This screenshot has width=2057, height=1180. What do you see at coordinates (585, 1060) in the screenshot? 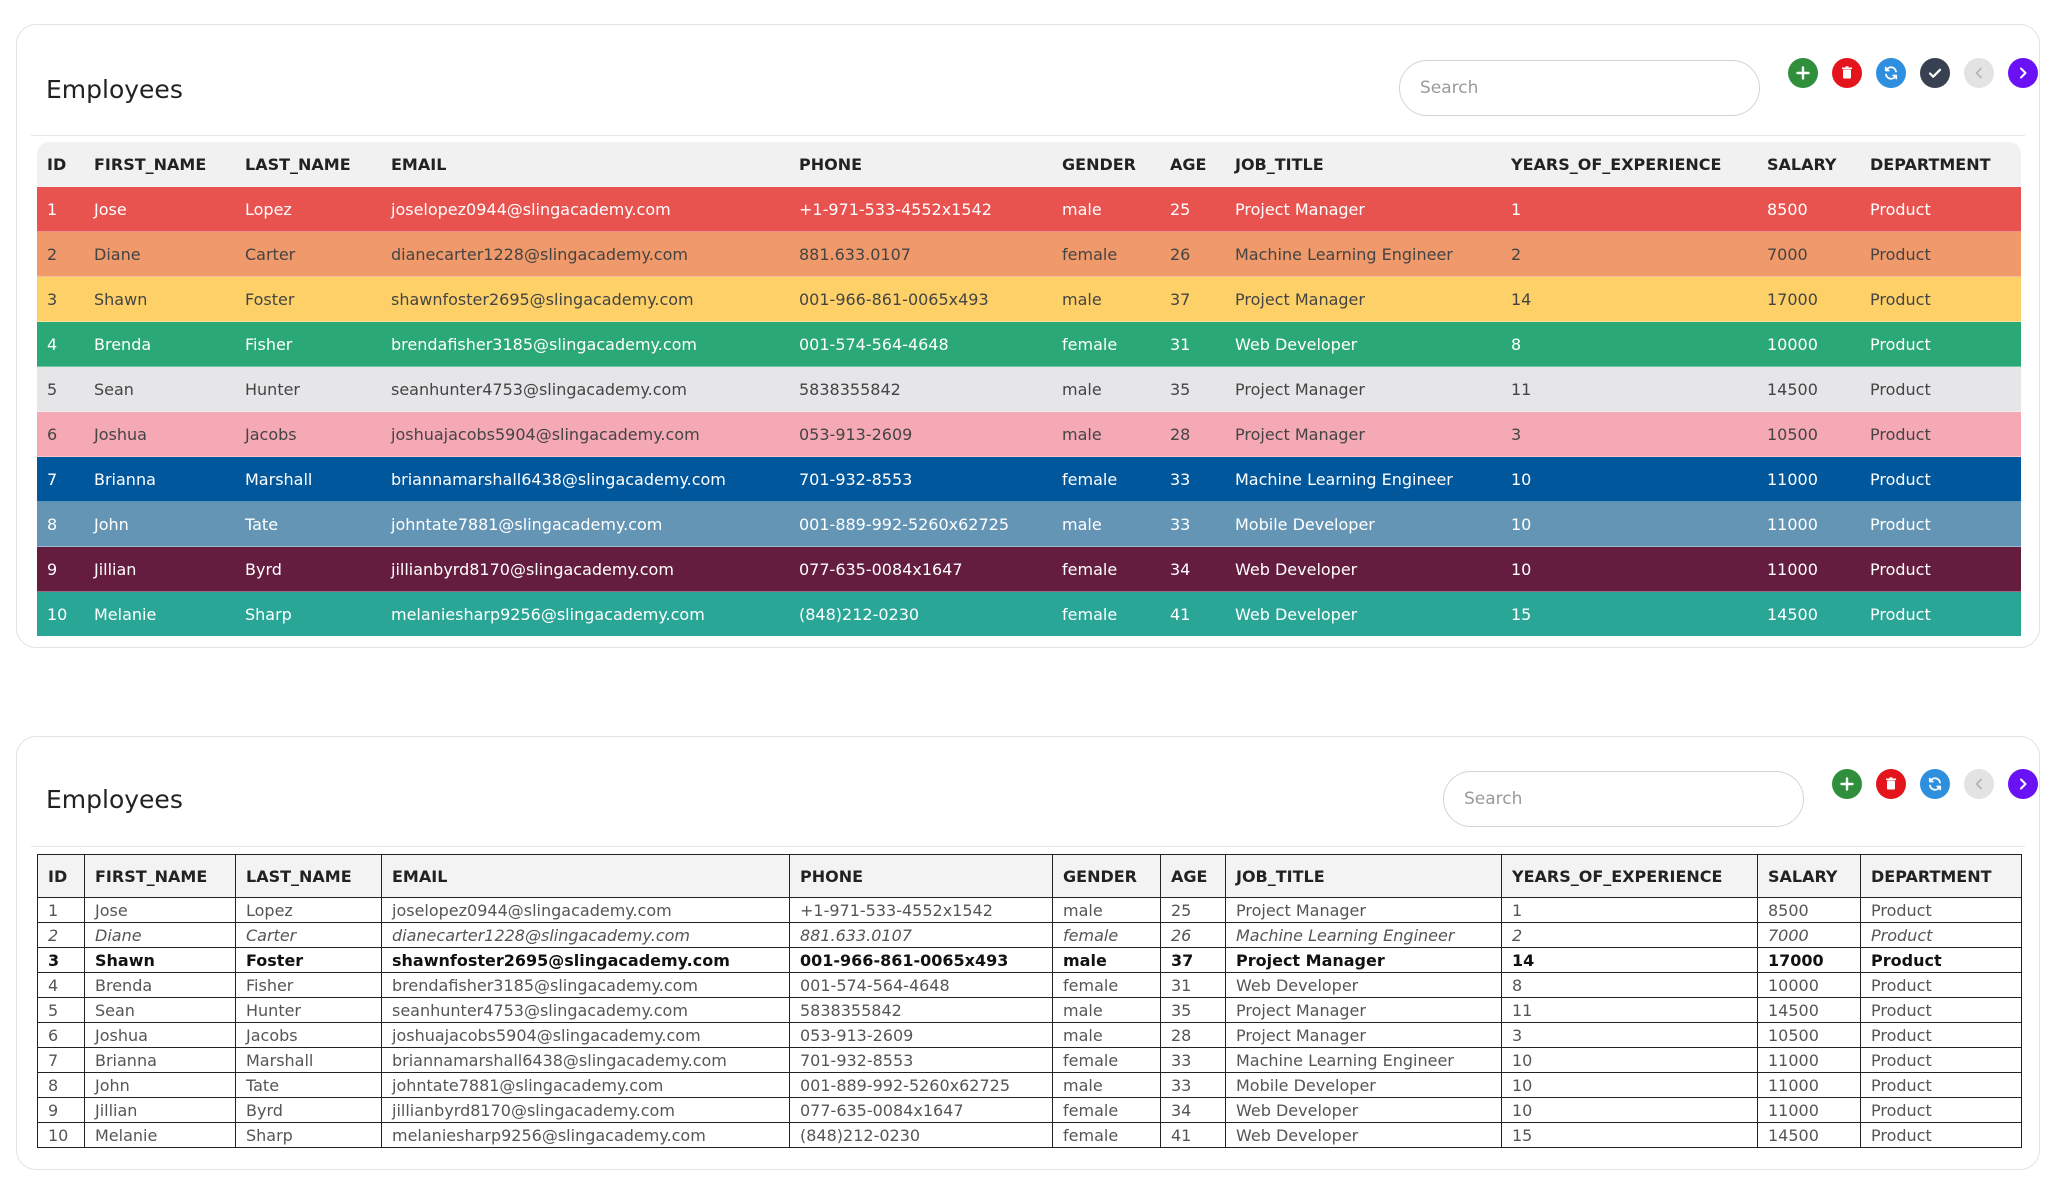
I see `cell-email: briannamarshall6438@slingacademy.com` at bounding box center [585, 1060].